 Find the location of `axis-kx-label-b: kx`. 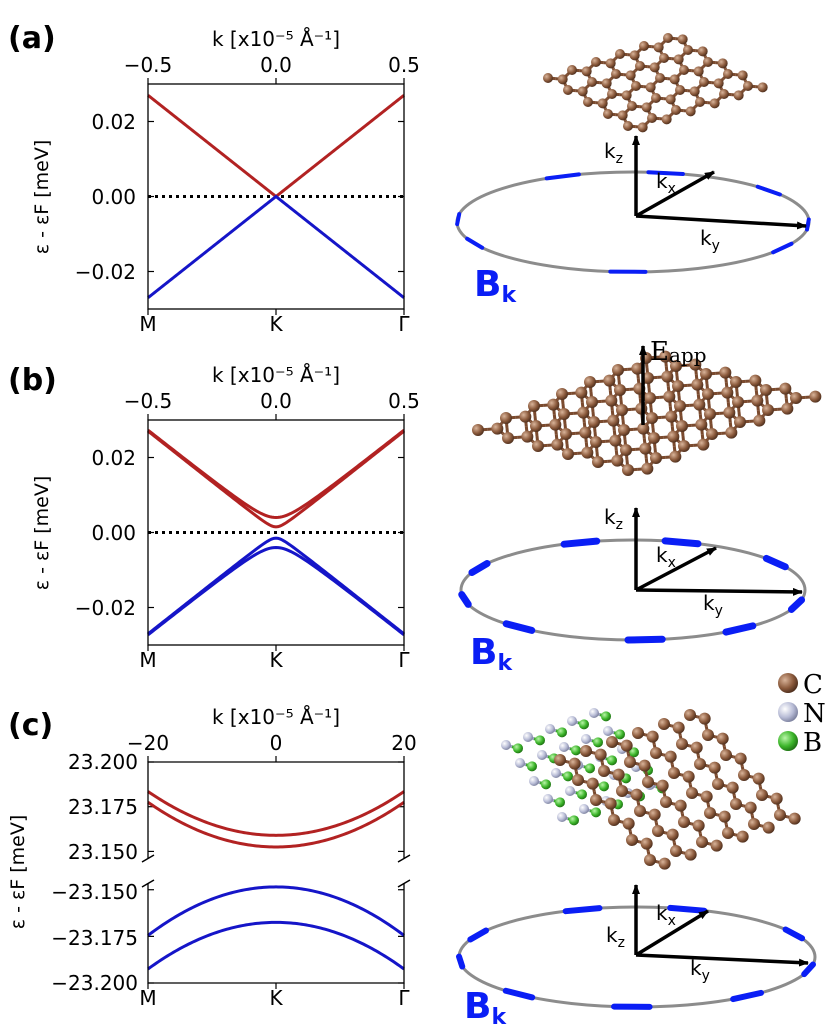

axis-kx-label-b: kx is located at coordinates (666, 557).